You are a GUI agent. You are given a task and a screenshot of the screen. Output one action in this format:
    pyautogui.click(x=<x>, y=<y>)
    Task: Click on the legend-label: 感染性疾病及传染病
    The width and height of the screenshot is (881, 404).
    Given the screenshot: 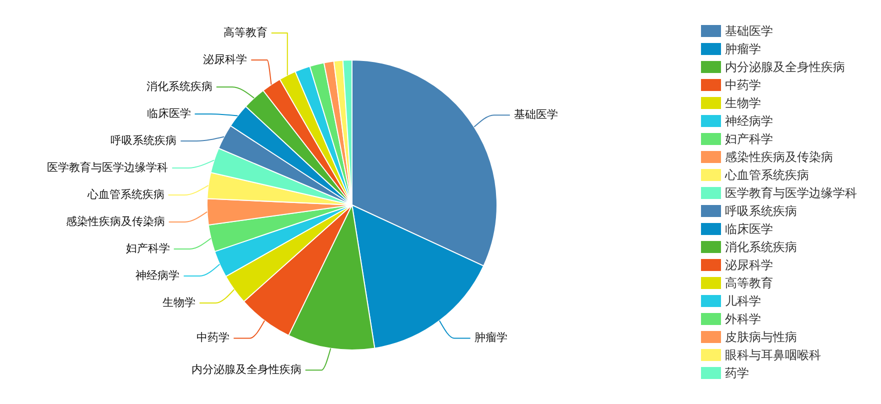 What is the action you would take?
    pyautogui.click(x=779, y=157)
    